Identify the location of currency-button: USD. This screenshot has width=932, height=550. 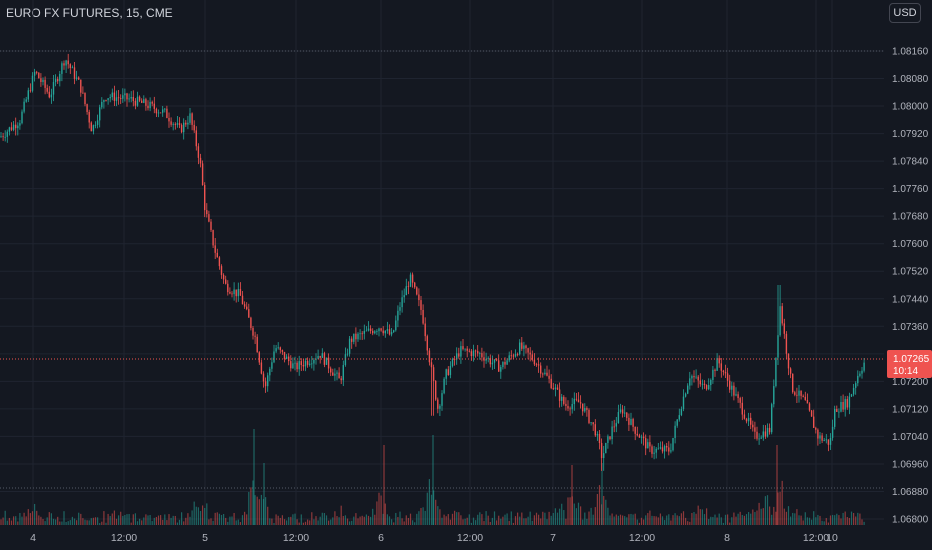
(905, 13).